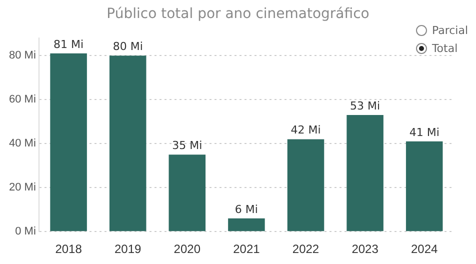  Describe the element at coordinates (22, 56) in the screenshot. I see `y-tick-label: 80 Mi` at that location.